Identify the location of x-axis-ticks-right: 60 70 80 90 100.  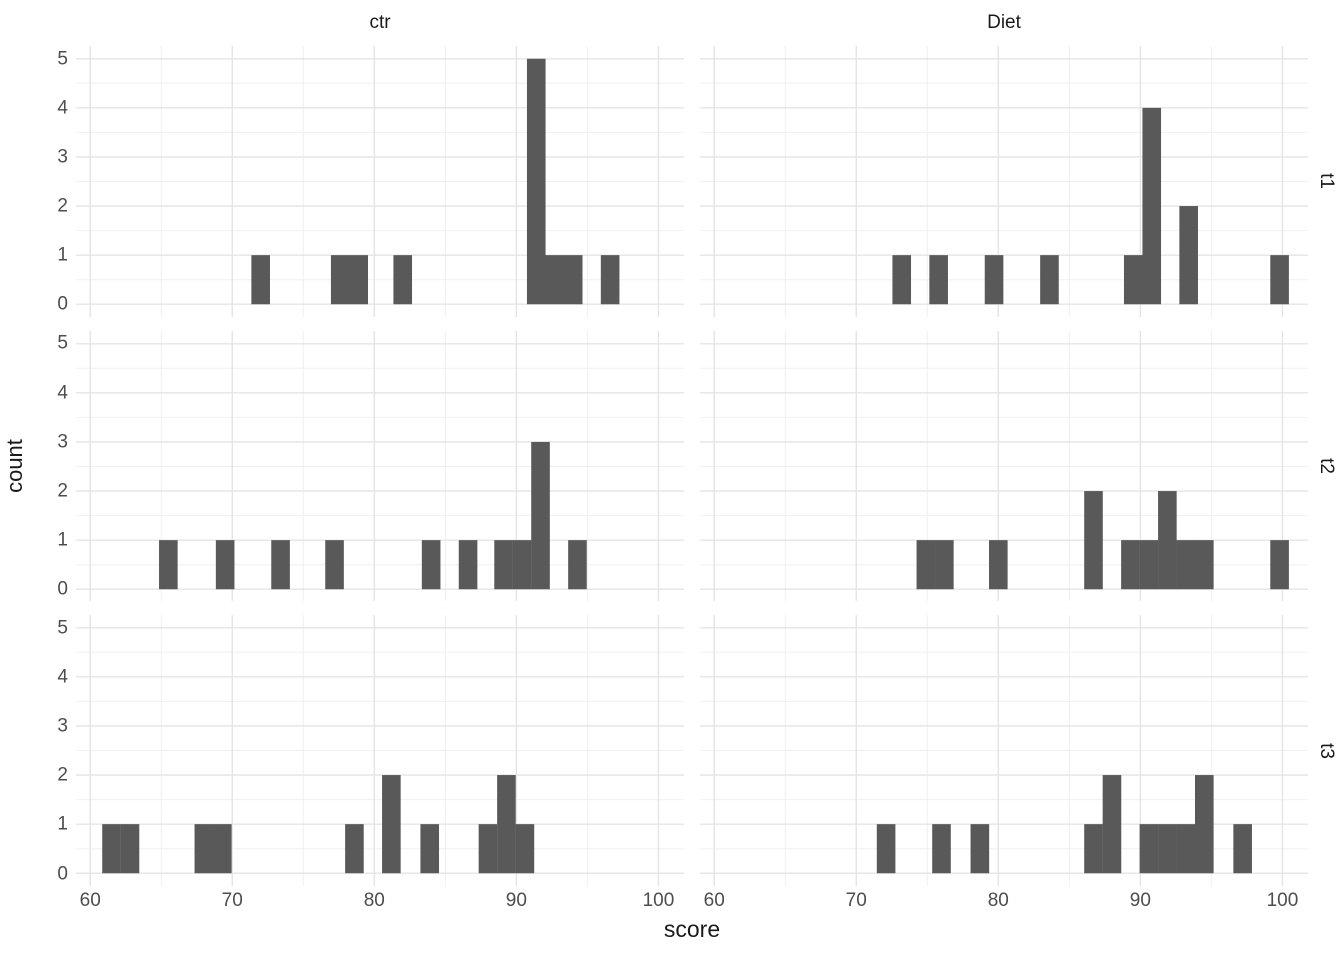
(1004, 901).